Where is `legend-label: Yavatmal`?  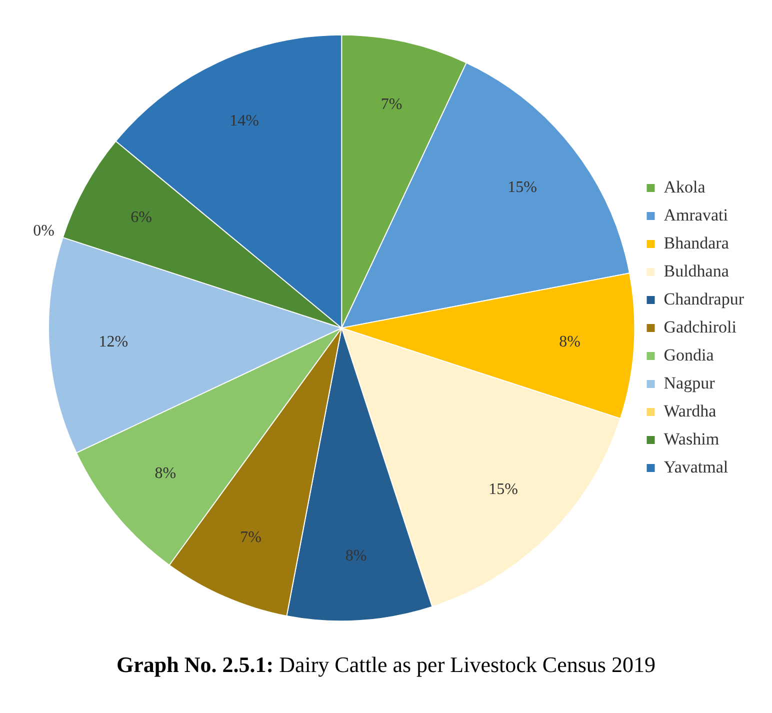
legend-label: Yavatmal is located at coordinates (696, 466).